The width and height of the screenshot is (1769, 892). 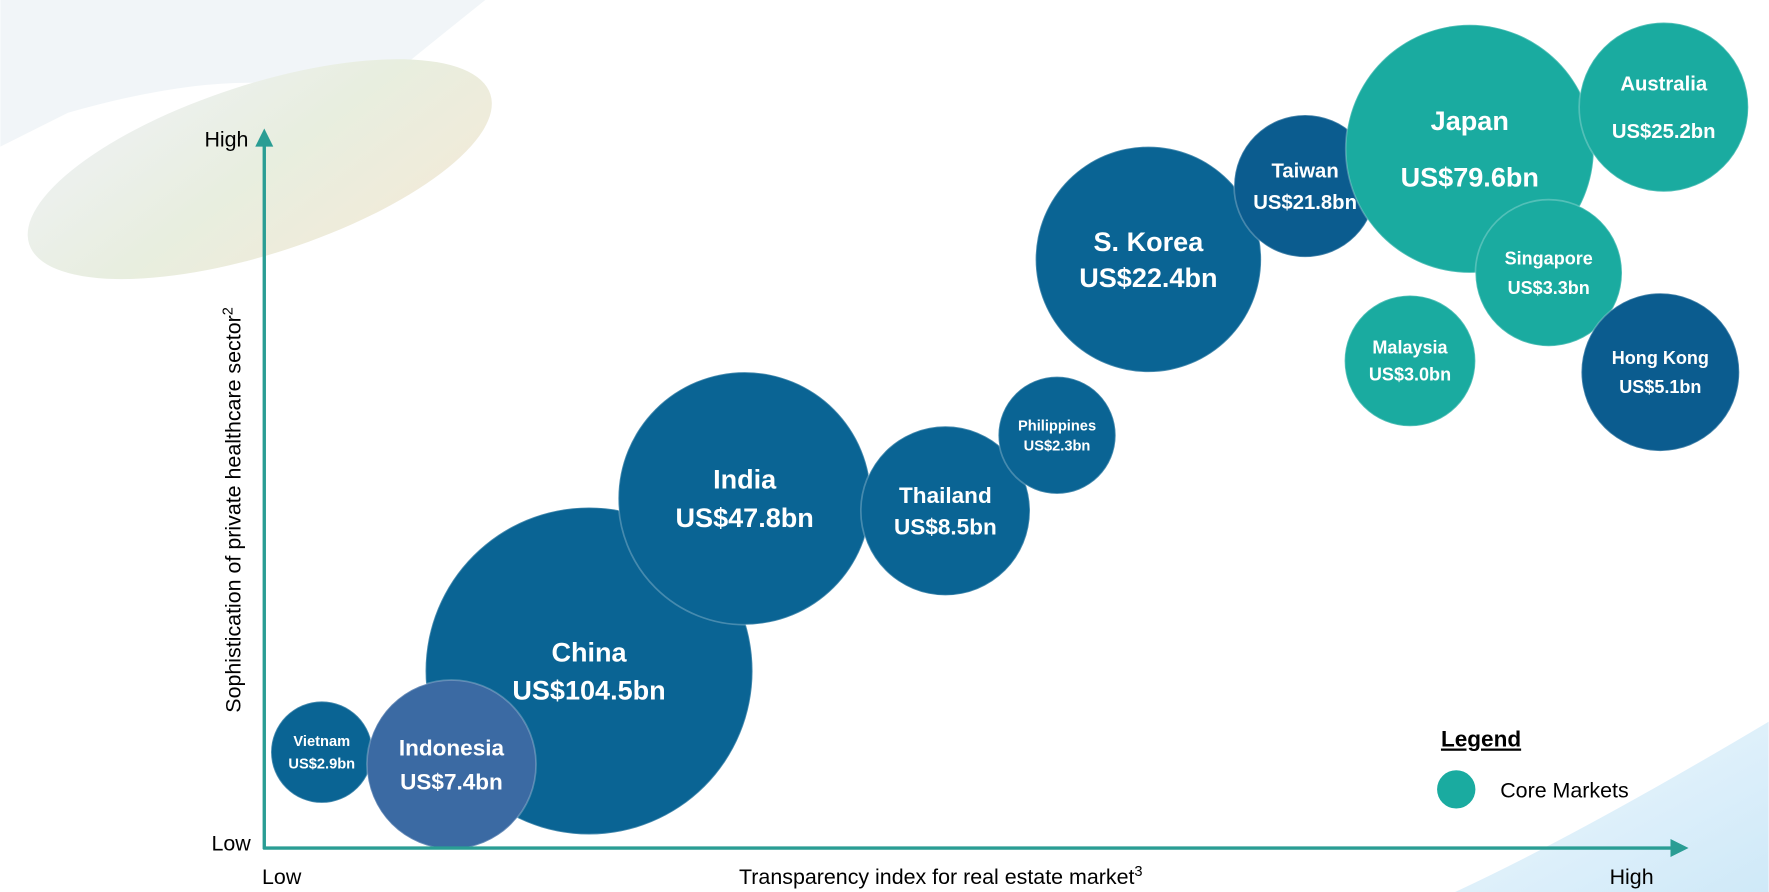 What do you see at coordinates (229, 311) in the screenshot?
I see `y-title-note: 2` at bounding box center [229, 311].